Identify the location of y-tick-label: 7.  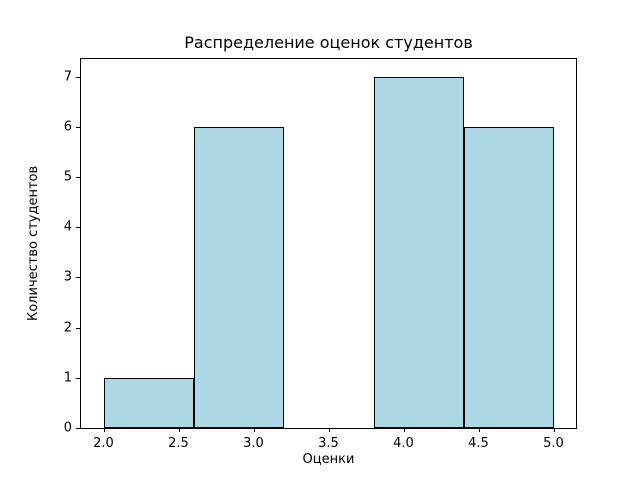
(67, 77).